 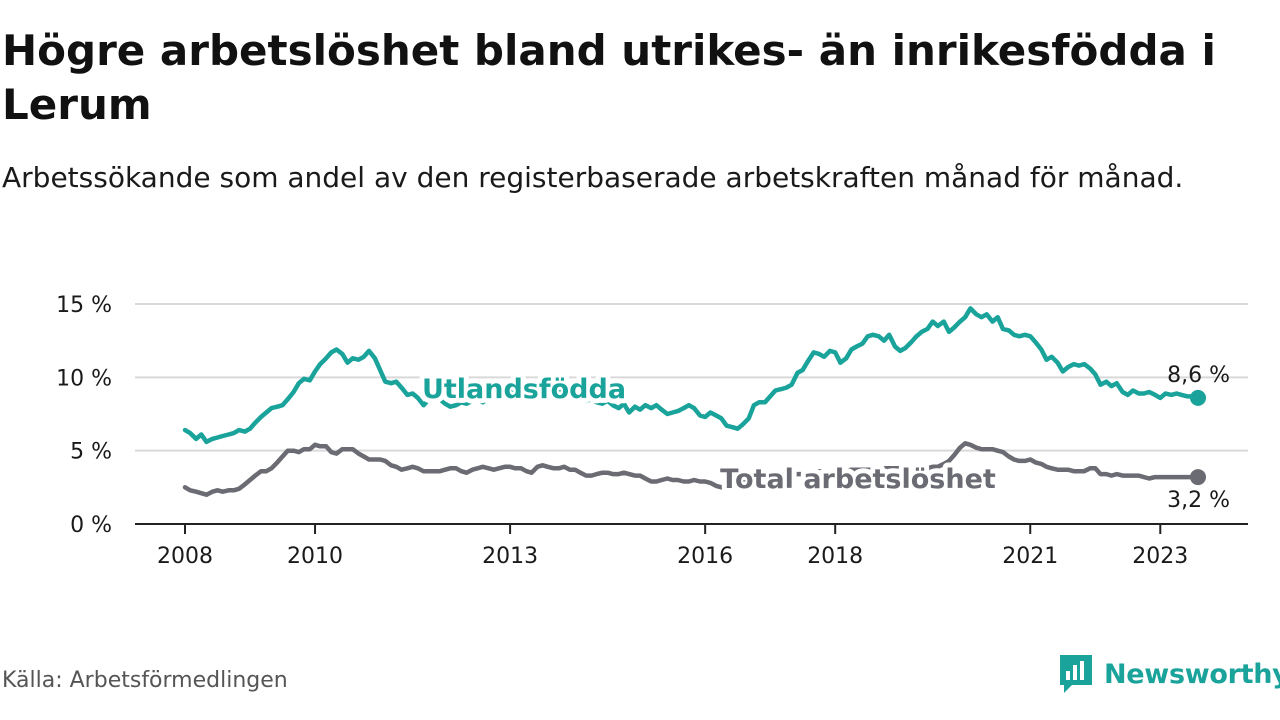 What do you see at coordinates (84, 305) in the screenshot?
I see `y-tick-label: 15 %` at bounding box center [84, 305].